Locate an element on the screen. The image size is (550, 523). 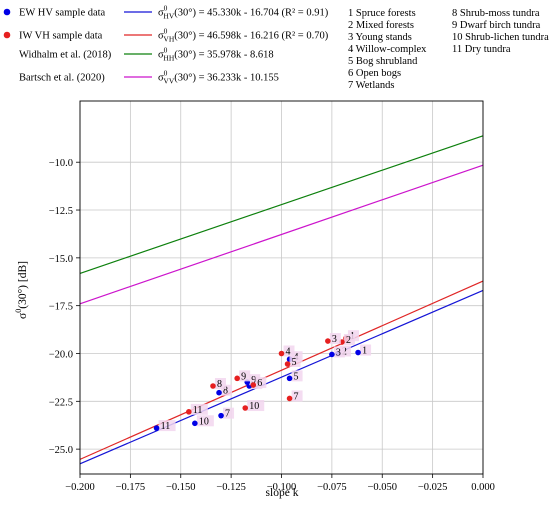
point-label-hv: 8 is located at coordinates (225, 391).